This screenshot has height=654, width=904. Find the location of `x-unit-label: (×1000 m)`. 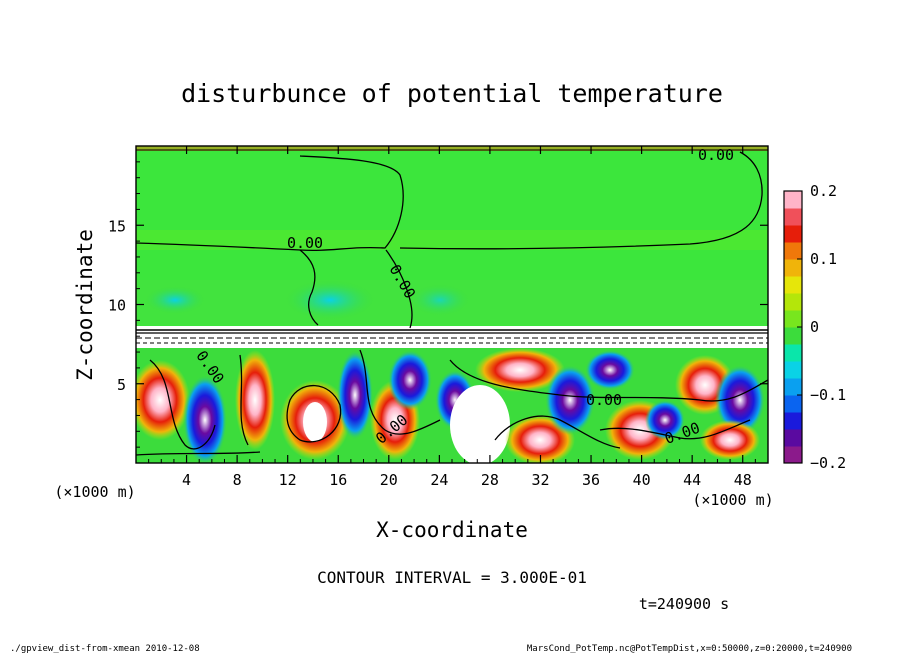

x-unit-label: (×1000 m) is located at coordinates (732, 500).